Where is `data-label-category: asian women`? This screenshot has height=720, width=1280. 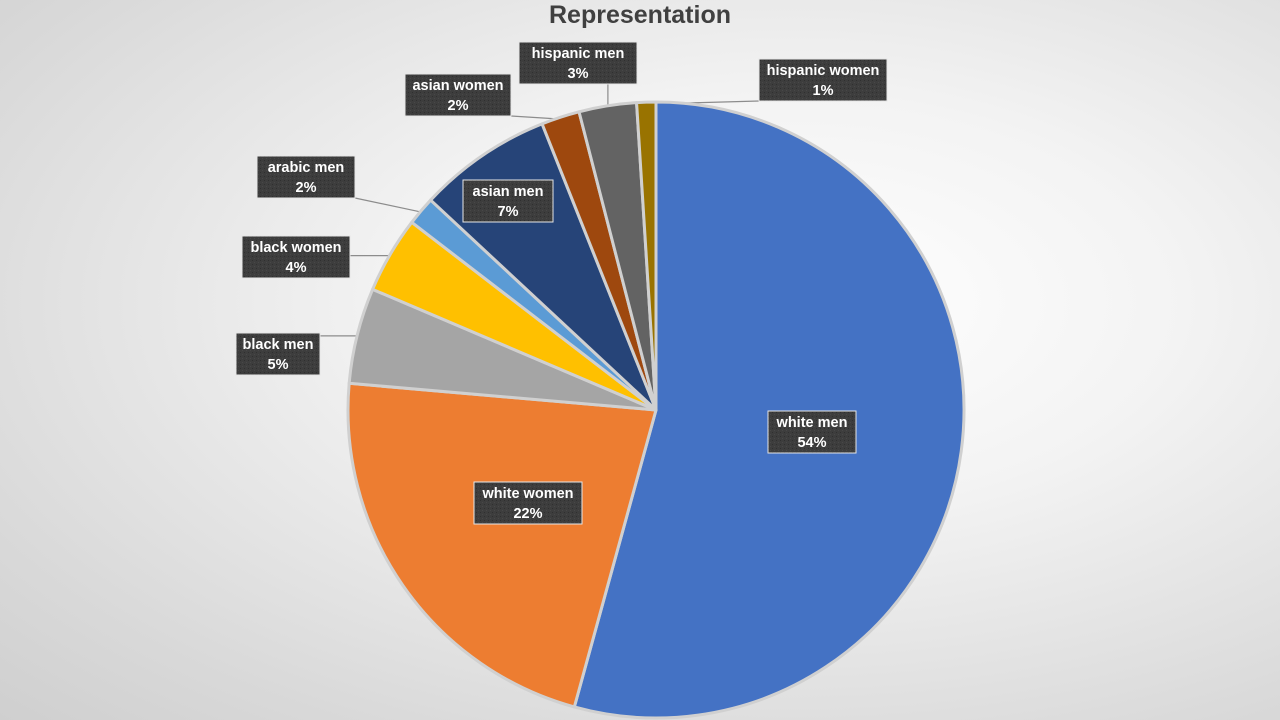
data-label-category: asian women is located at coordinates (457, 86).